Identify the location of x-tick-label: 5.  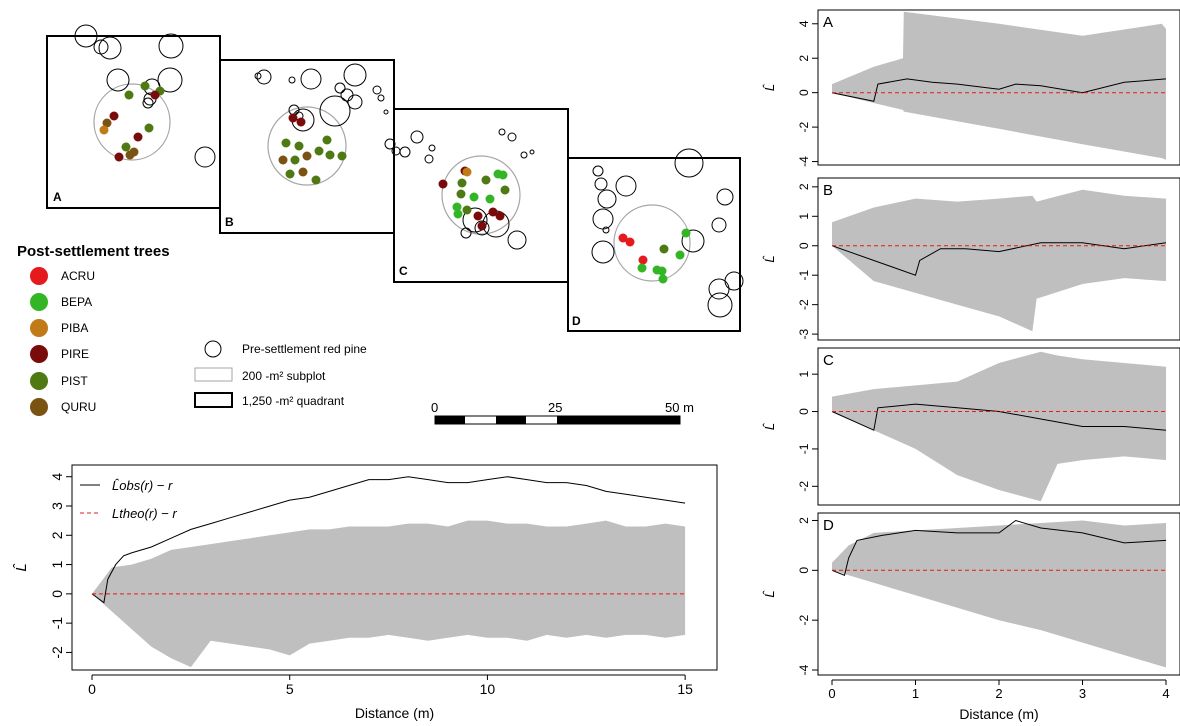
(290, 689).